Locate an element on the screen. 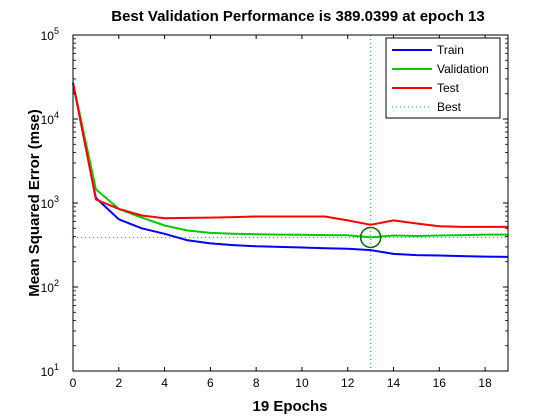 Image resolution: width=560 pixels, height=420 pixels. legend-label-test: Test is located at coordinates (448, 88).